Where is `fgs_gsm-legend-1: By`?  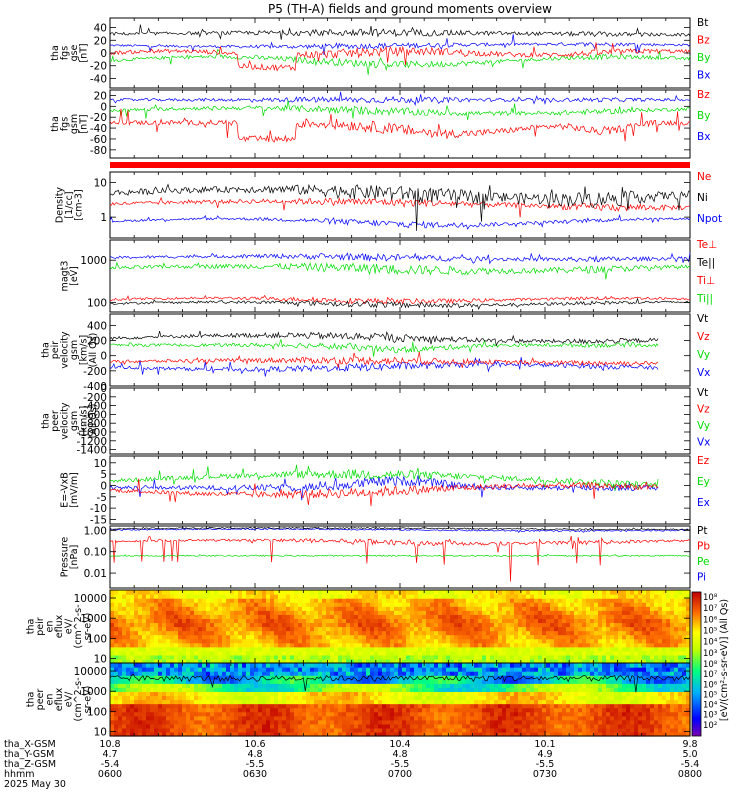
fgs_gsm-legend-1: By is located at coordinates (703, 116).